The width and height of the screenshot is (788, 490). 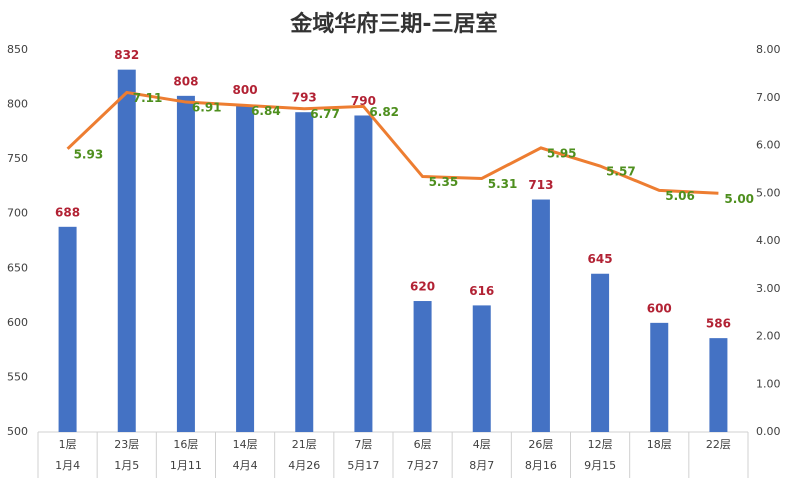 What do you see at coordinates (482, 444) in the screenshot?
I see `x-tick-label: 4层` at bounding box center [482, 444].